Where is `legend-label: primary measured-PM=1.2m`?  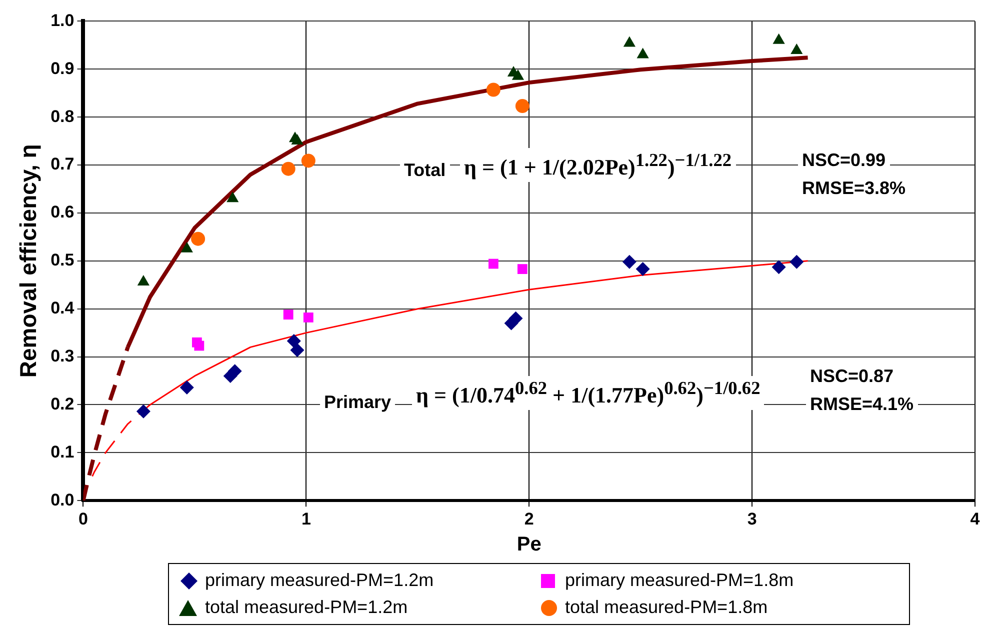
legend-label: primary measured-PM=1.2m is located at coordinates (319, 580).